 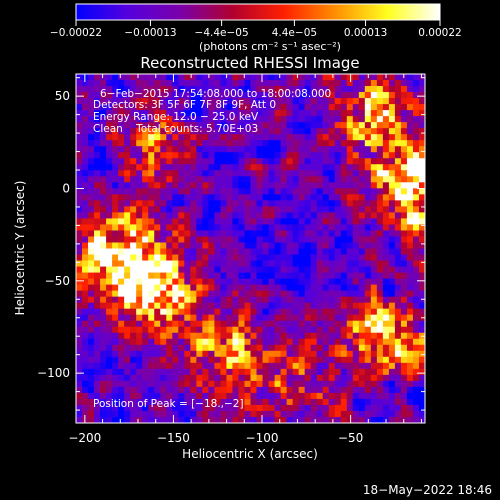 I want to click on colorbar-tick-label: −4.4e−05, so click(x=222, y=33).